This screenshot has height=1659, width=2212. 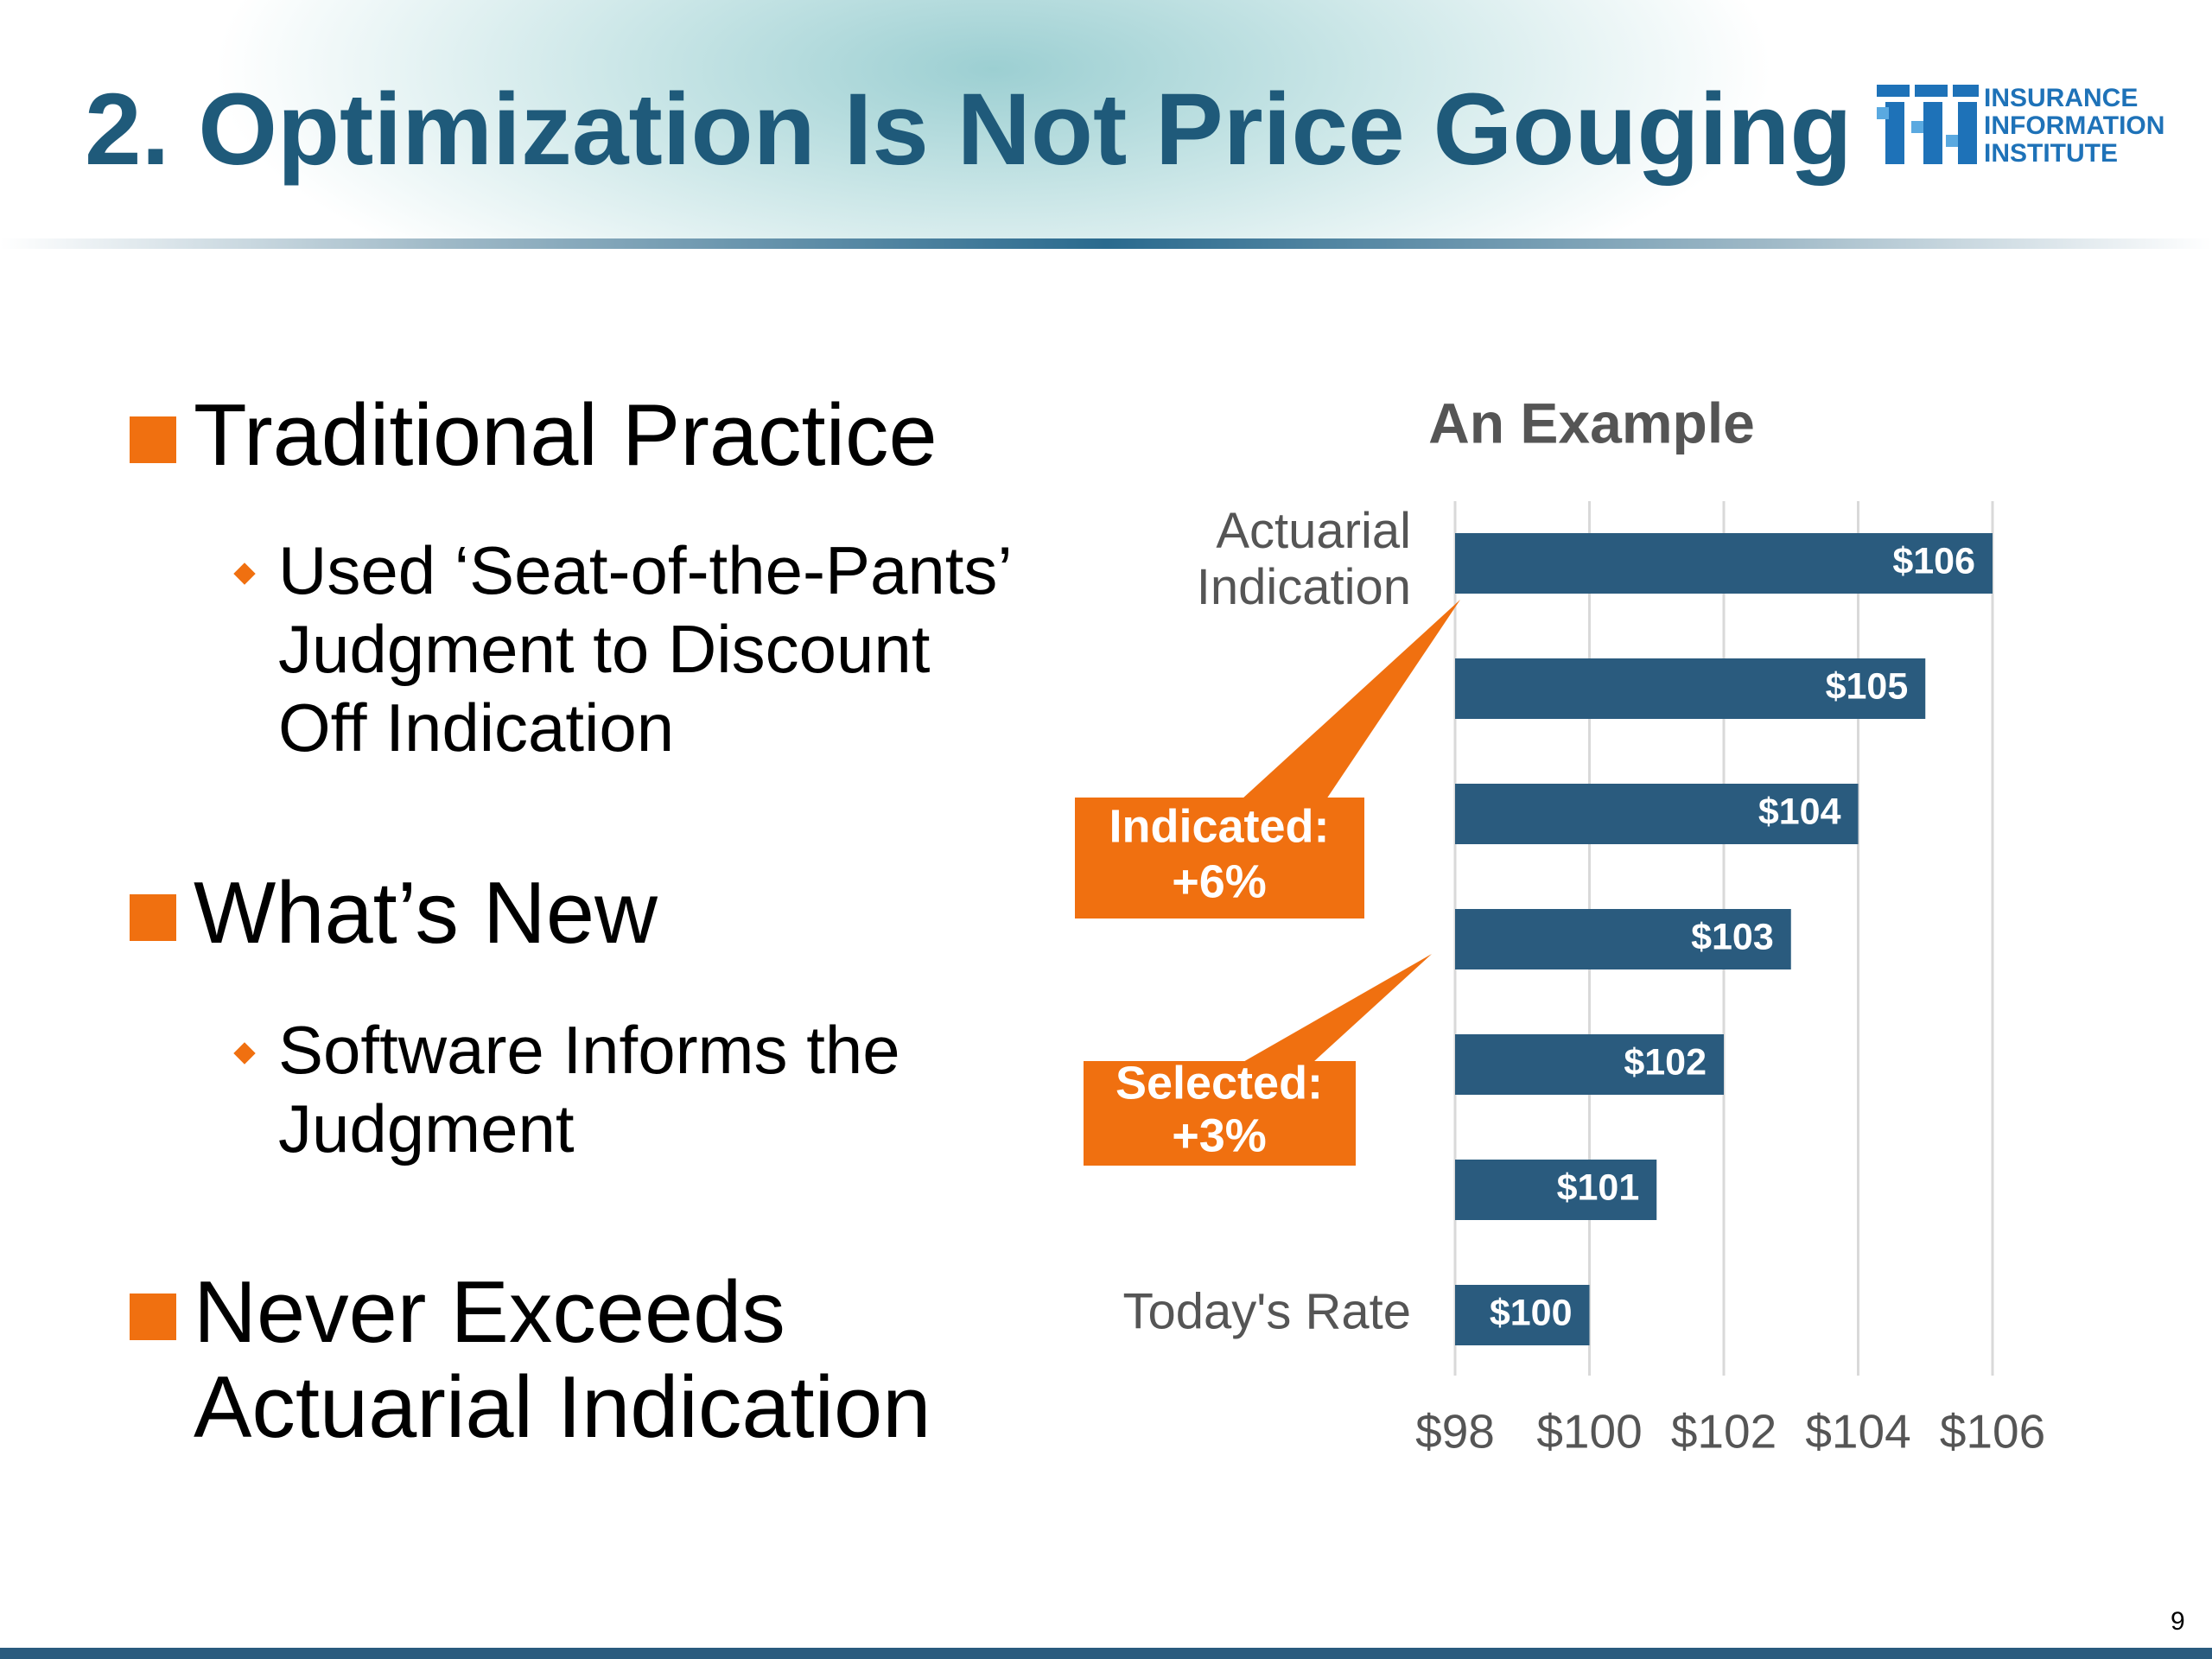 I want to click on annotation: Selected: +3%, so click(x=1258, y=1060).